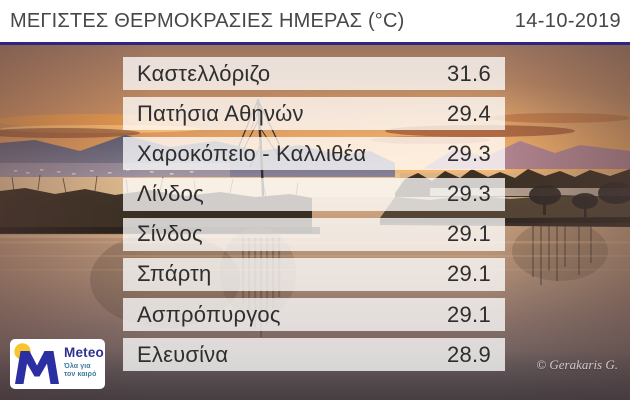  I want to click on table-row: Χαροκόπειο - Καλλιθέα 29.3, so click(314, 154).